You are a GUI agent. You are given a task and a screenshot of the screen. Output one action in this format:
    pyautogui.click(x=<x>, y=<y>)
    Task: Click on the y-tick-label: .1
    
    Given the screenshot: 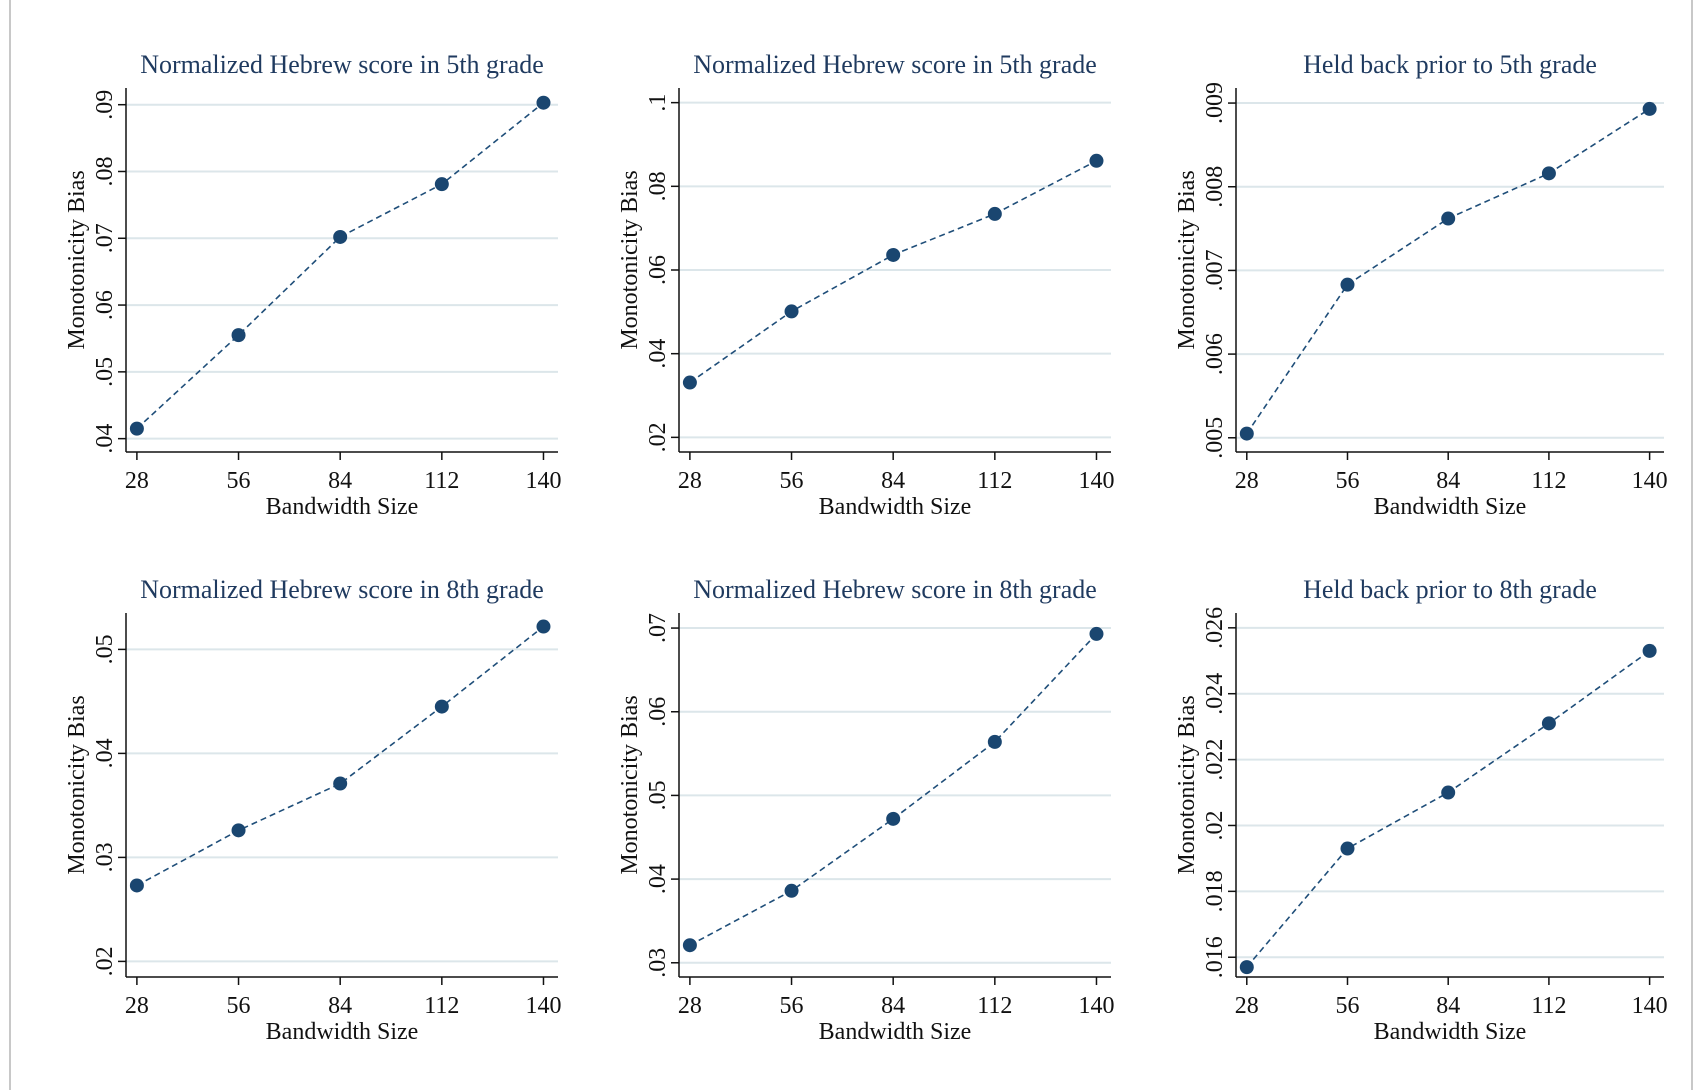 What is the action you would take?
    pyautogui.click(x=658, y=103)
    